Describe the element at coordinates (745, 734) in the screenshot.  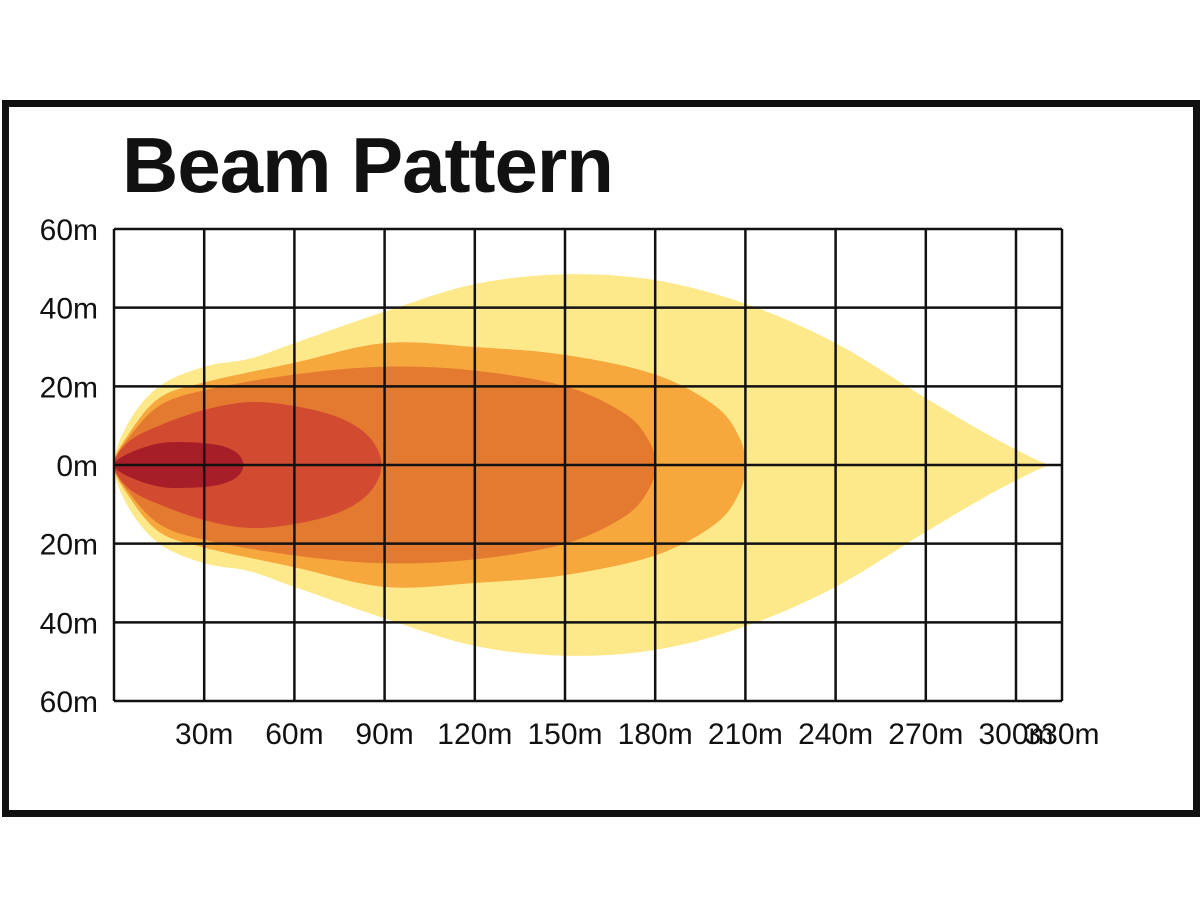
I see `x-tick-label: 210m` at that location.